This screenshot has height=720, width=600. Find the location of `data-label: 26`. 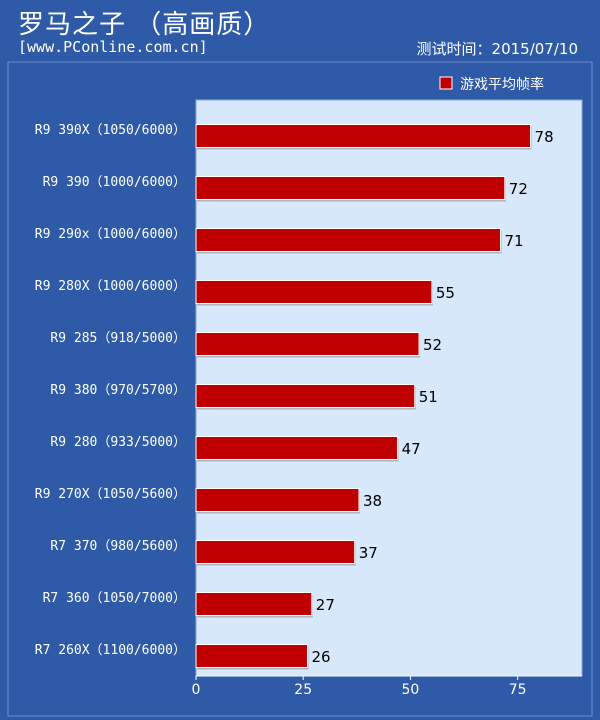

data-label: 26 is located at coordinates (321, 657).